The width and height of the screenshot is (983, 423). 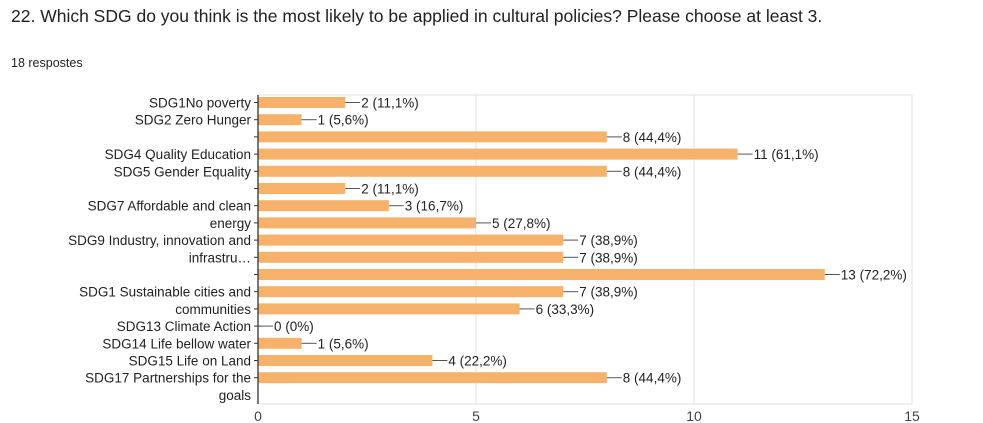 I want to click on category-label: SDG5 Gender Equality, so click(x=183, y=171).